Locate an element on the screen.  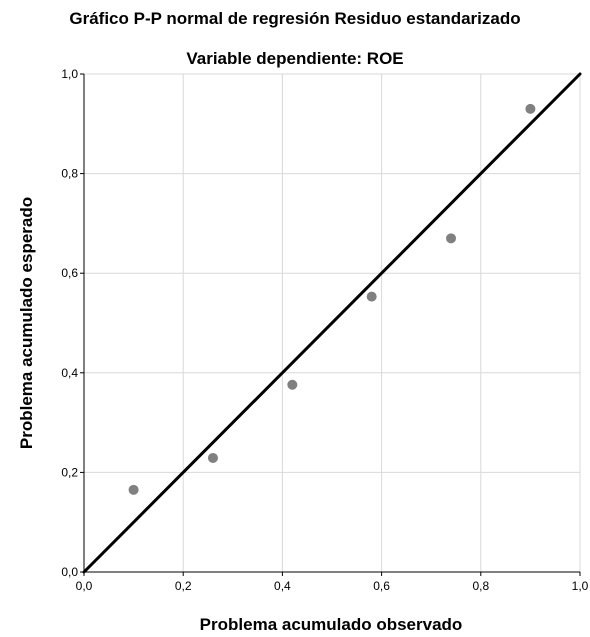
x-tick-label: 0,8 is located at coordinates (480, 586).